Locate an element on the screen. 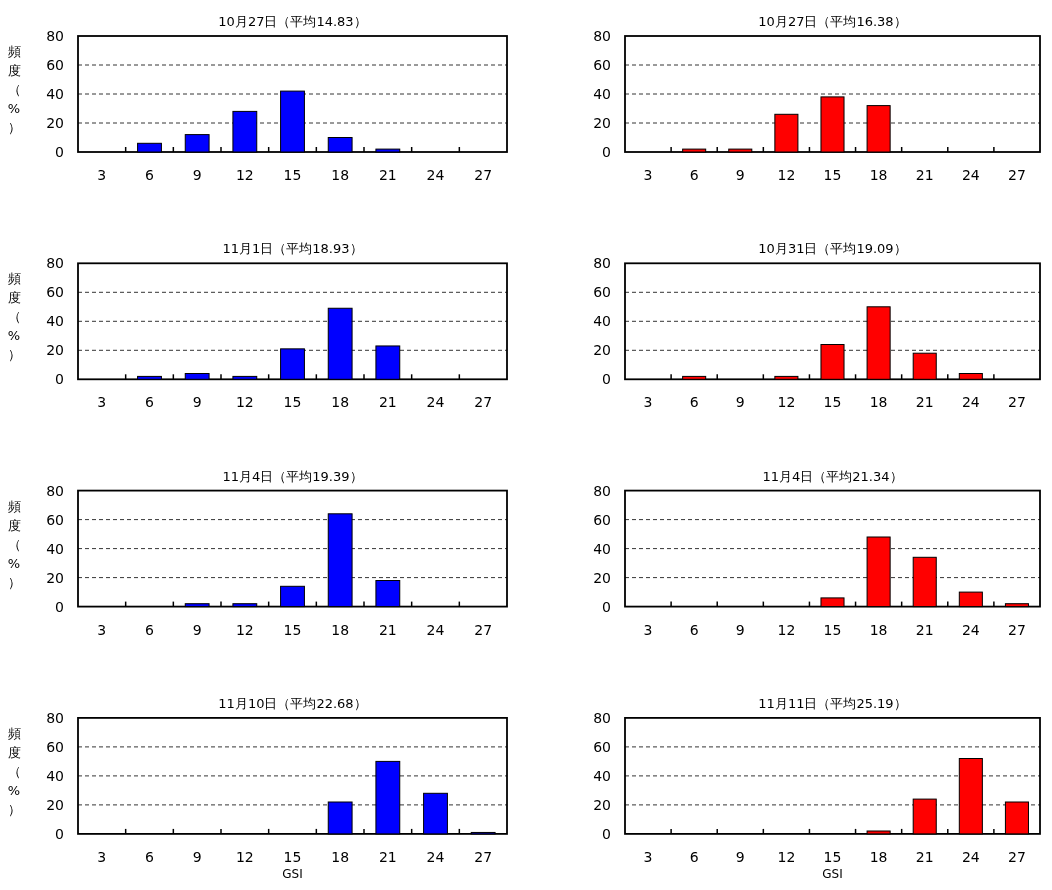 The height and width of the screenshot is (890, 1052). chart-title: 10月31日（平均19.09） is located at coordinates (832, 249).